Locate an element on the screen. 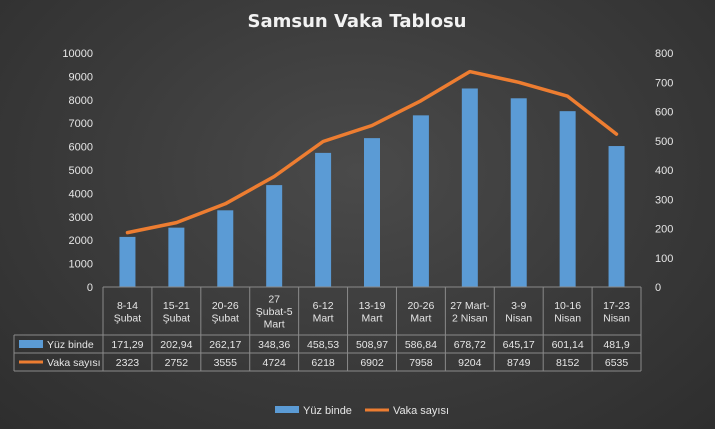 Image resolution: width=715 pixels, height=429 pixels. category-label: Şubat-5 is located at coordinates (274, 312).